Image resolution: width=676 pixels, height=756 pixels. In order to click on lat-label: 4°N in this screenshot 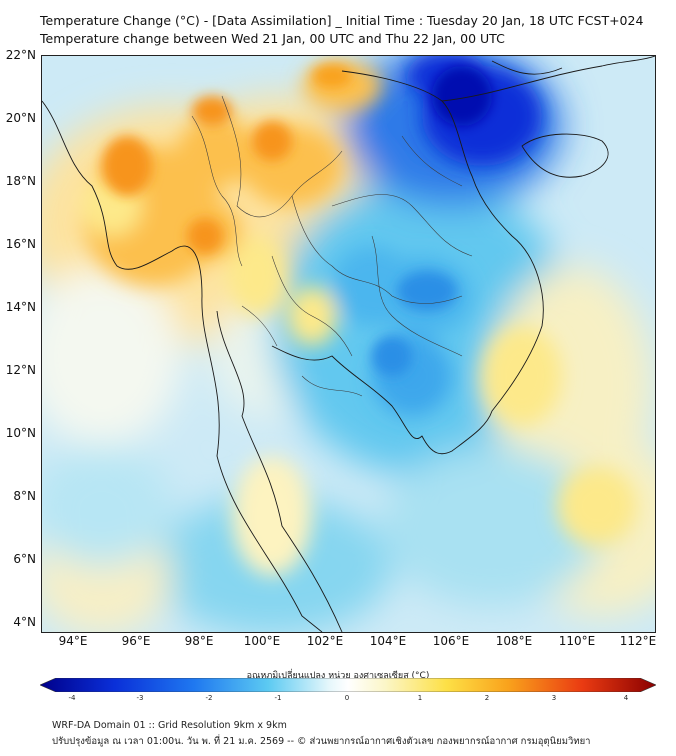, I will do `click(24, 622)`.